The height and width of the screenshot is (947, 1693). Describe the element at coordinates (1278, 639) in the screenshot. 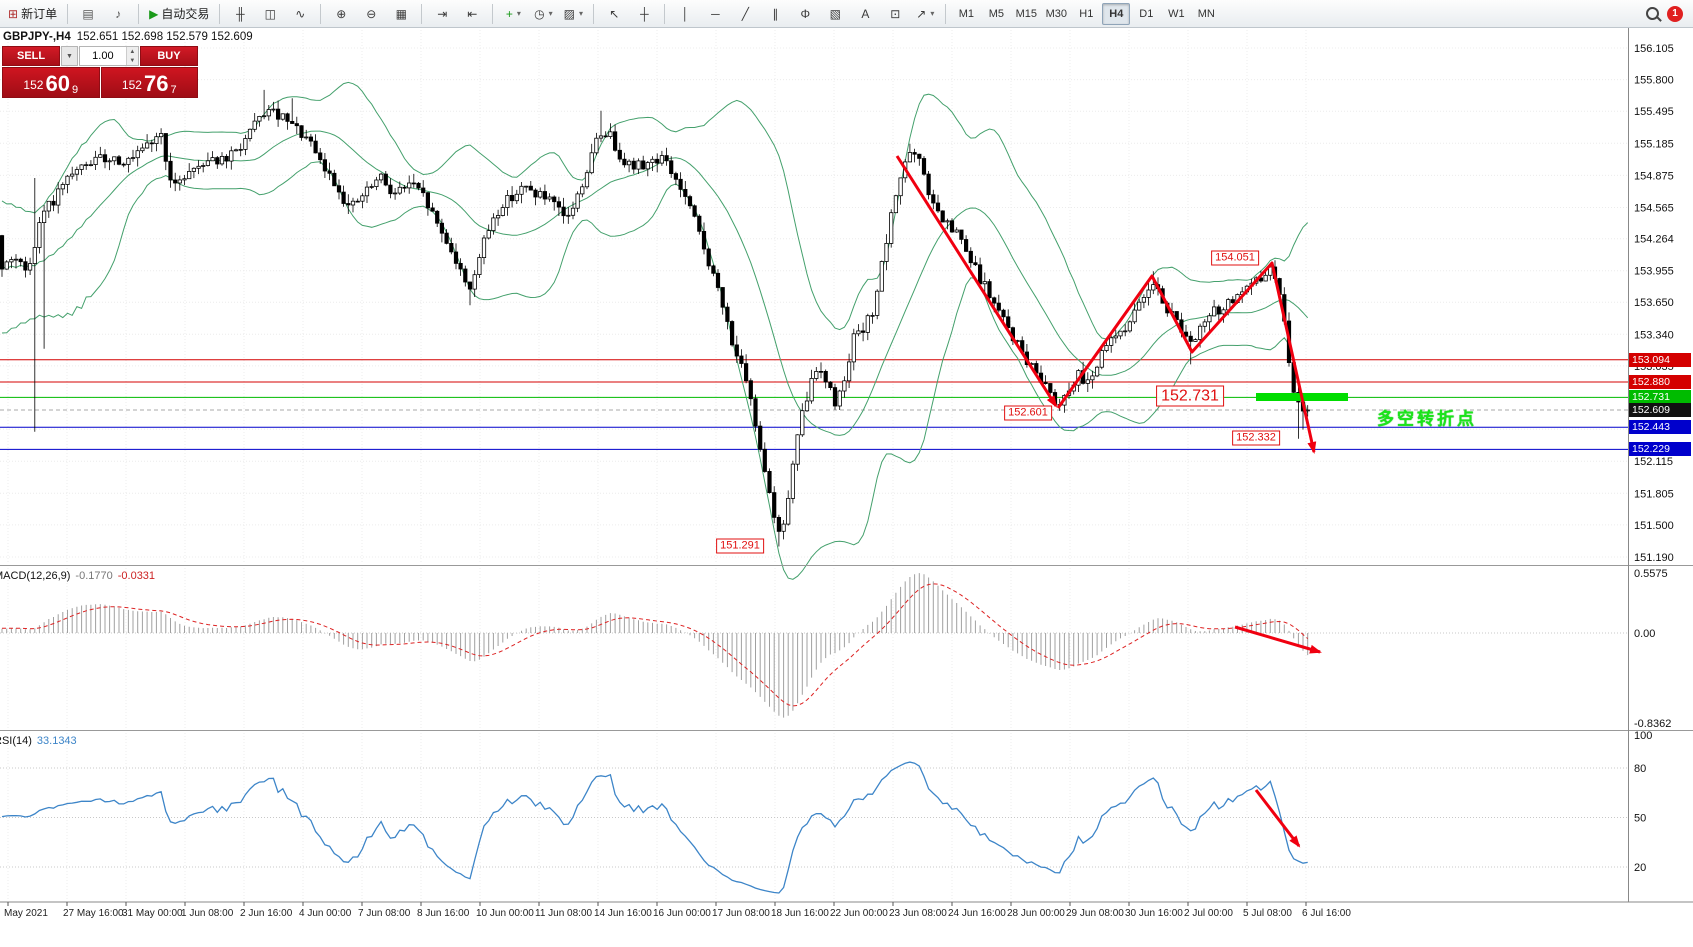

I see `macd-arrow` at that location.